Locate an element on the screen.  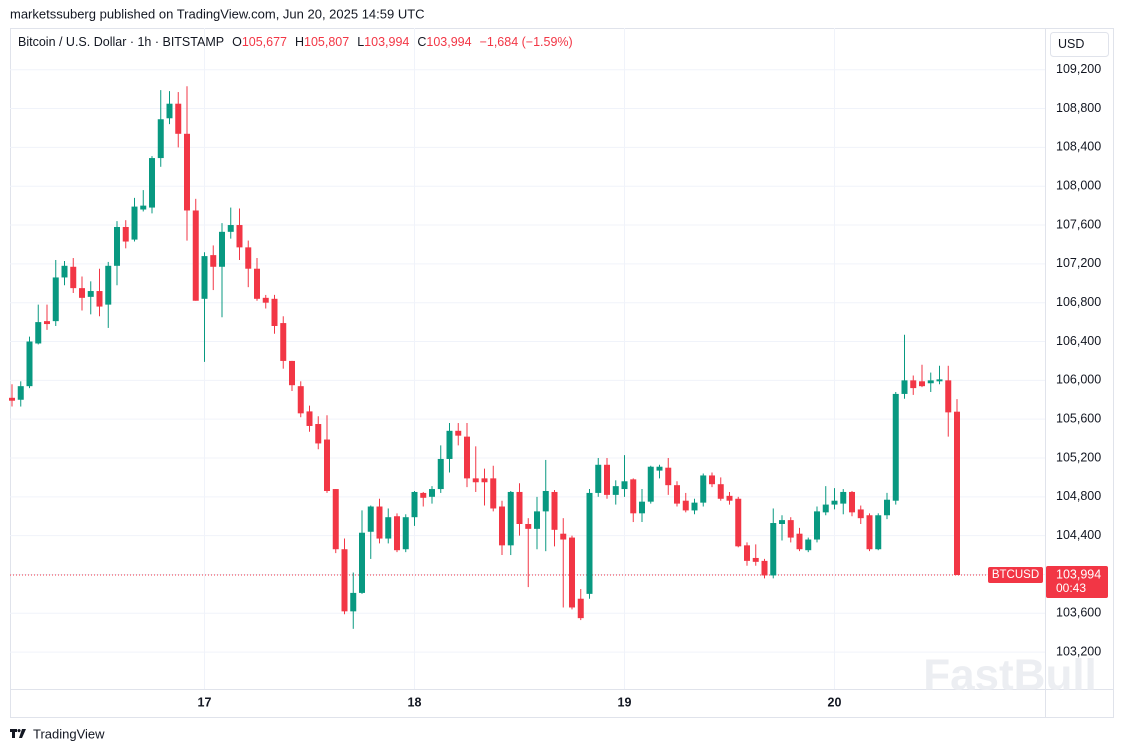
y-tick-label: 108,800 is located at coordinates (1078, 108).